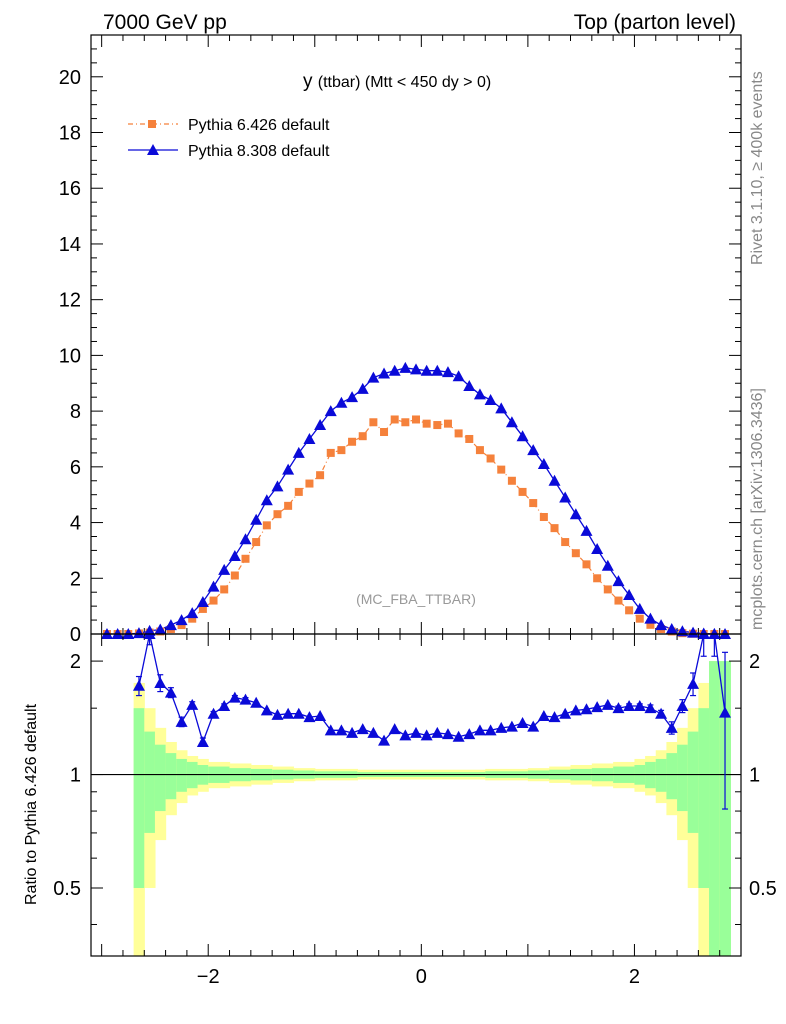 Image resolution: width=786 pixels, height=1024 pixels. Describe the element at coordinates (655, 22) in the screenshot. I see `header-right: Top (parton level)` at that location.